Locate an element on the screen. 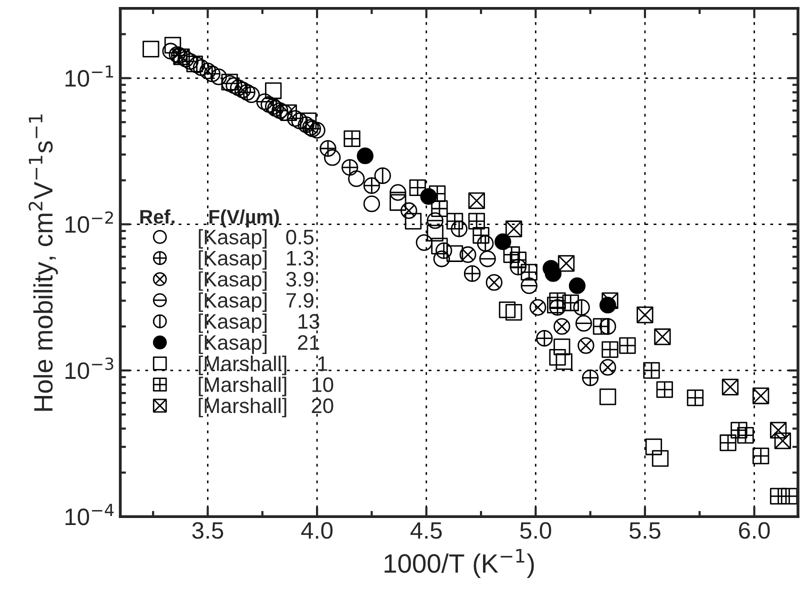  legend-label: [Kasap] 21 is located at coordinates (259, 344).